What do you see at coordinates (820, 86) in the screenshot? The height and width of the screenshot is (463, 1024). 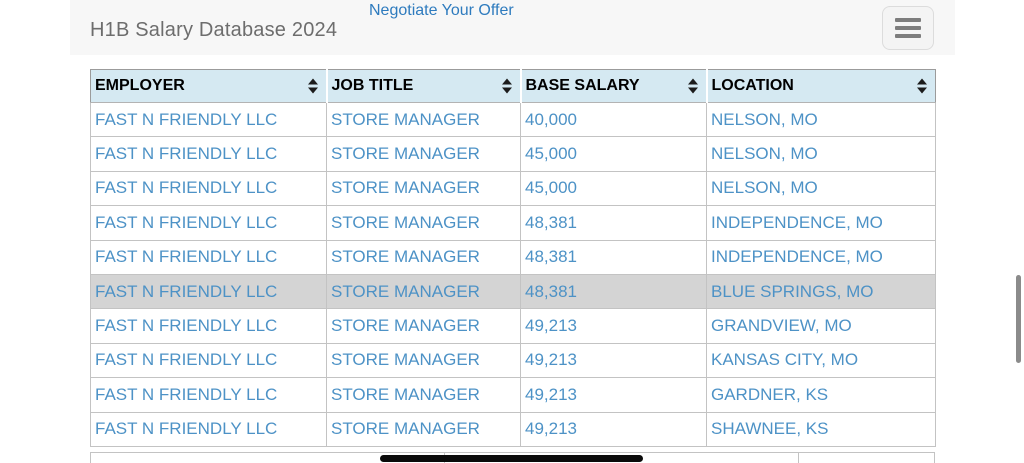 I see `column-header-location: LOCATION` at bounding box center [820, 86].